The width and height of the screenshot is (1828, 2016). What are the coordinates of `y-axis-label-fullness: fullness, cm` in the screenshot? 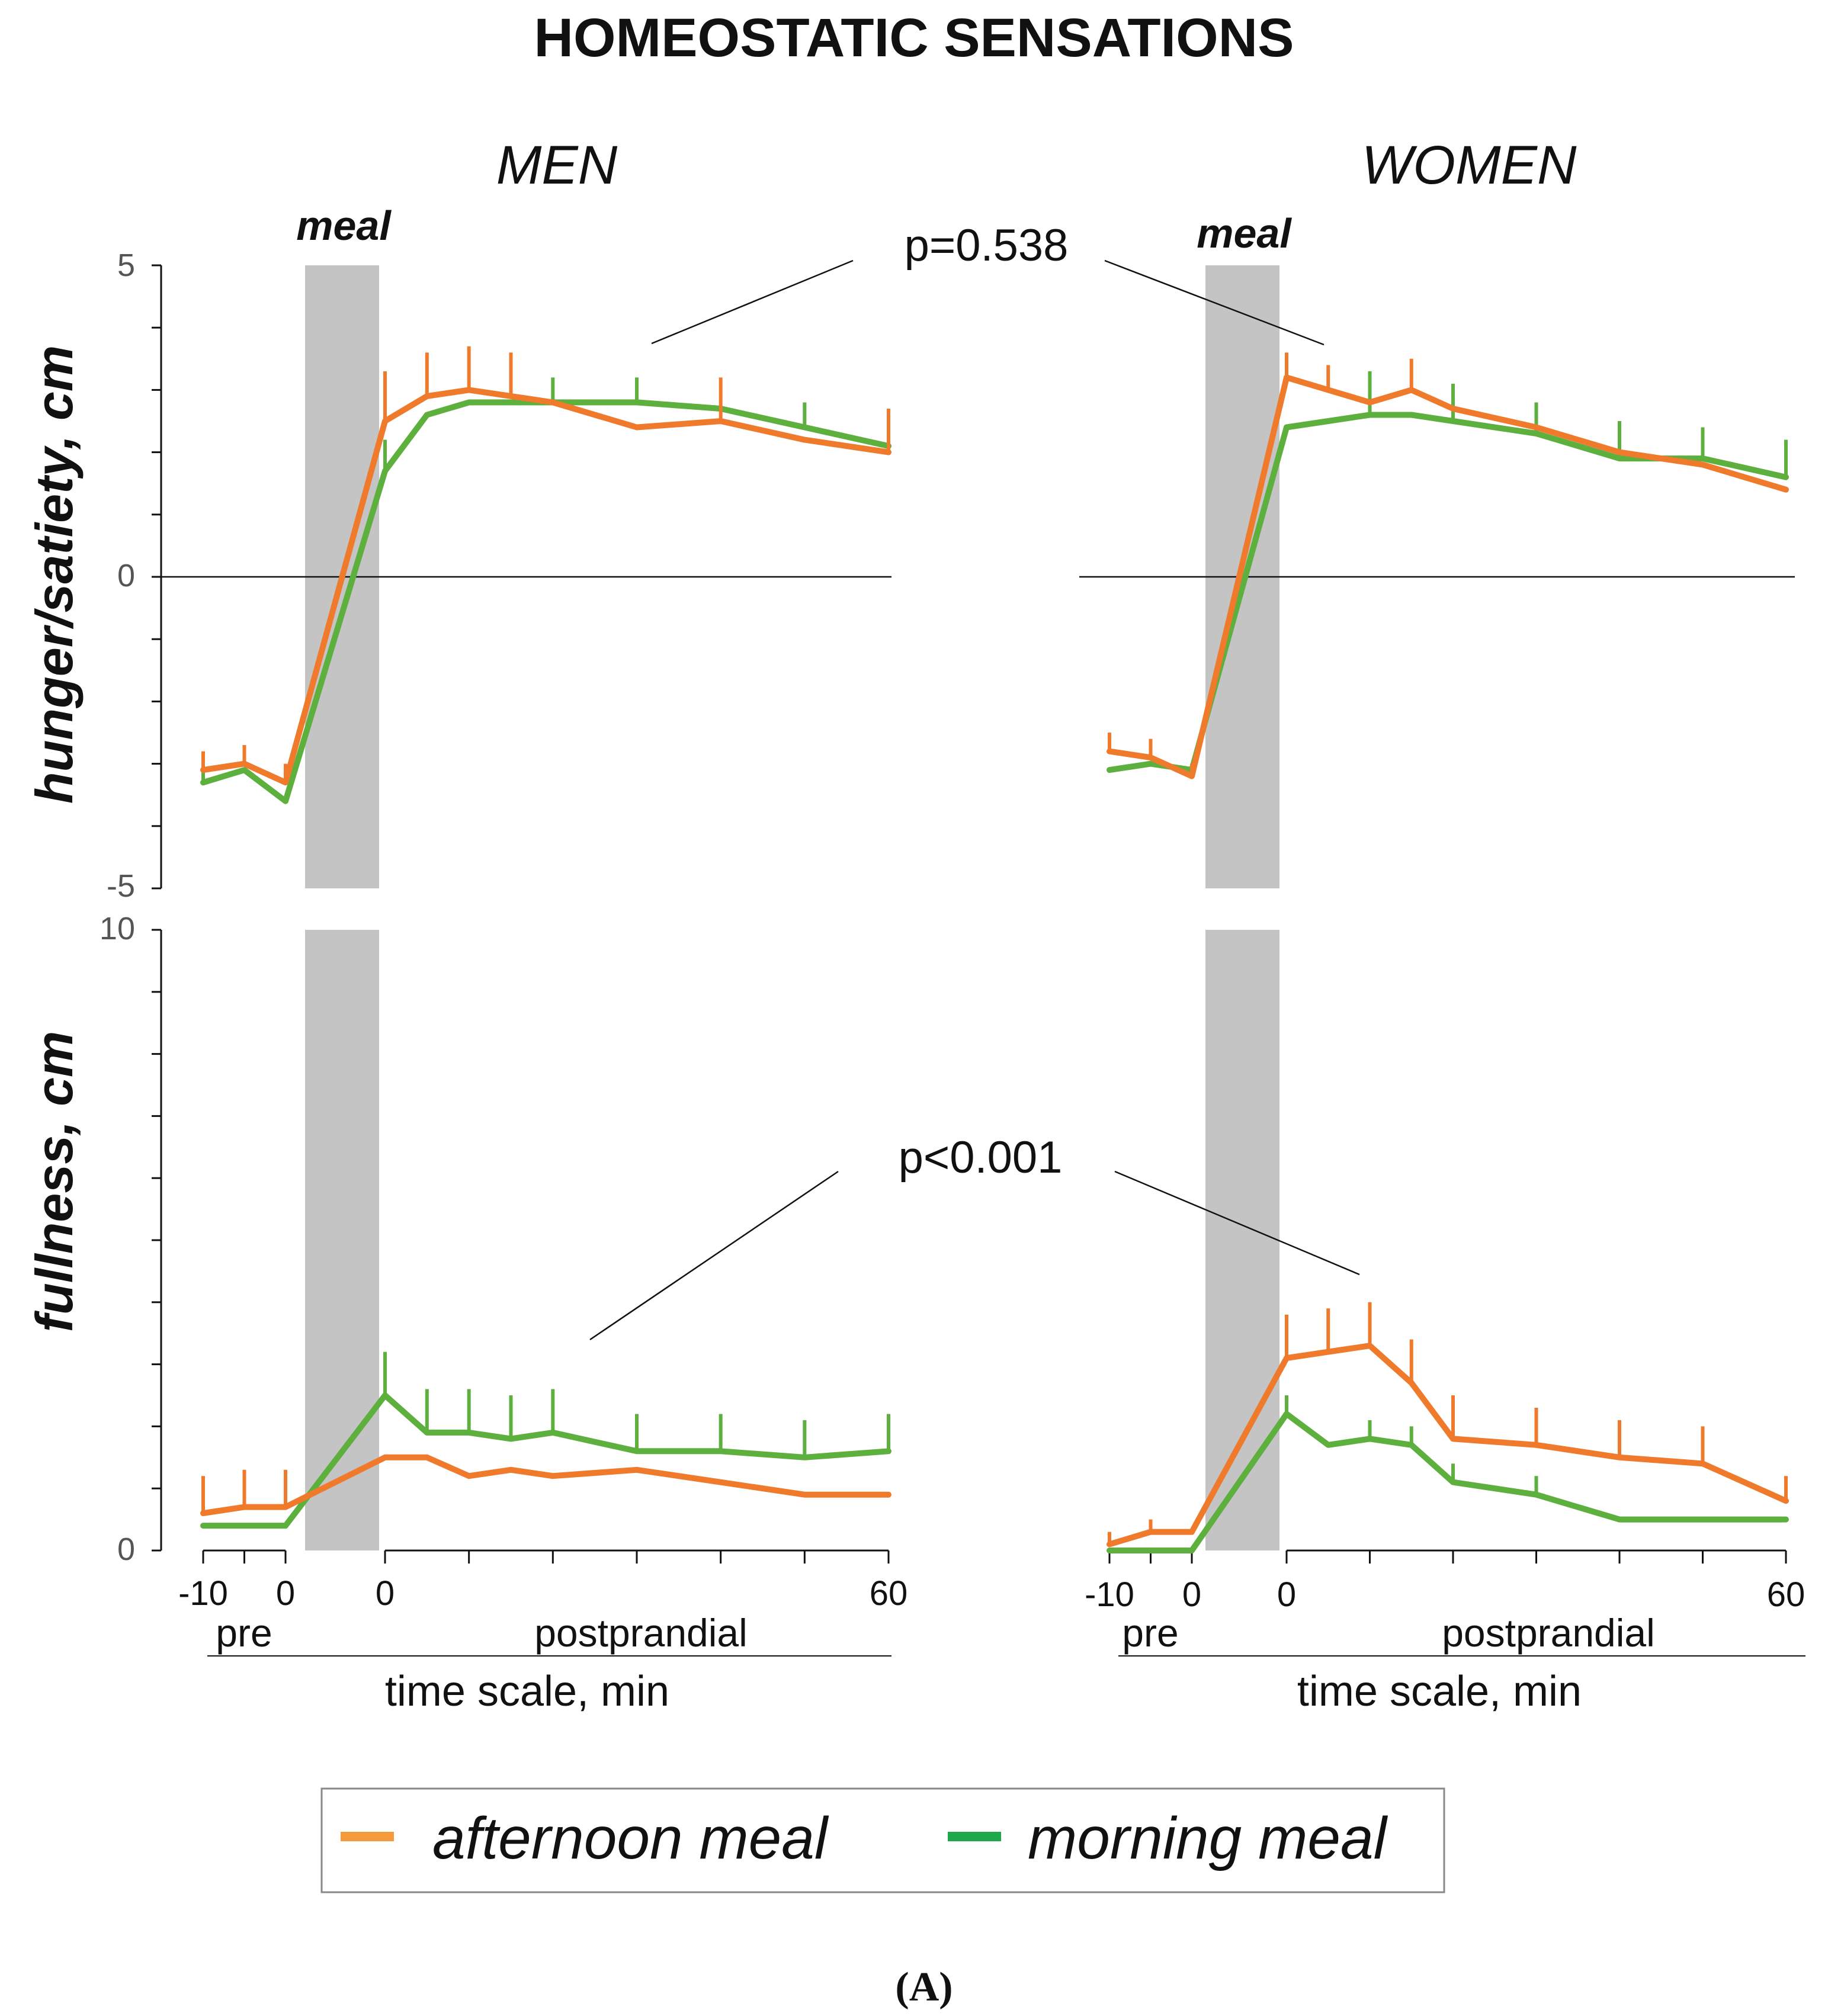 It's located at (55, 1182).